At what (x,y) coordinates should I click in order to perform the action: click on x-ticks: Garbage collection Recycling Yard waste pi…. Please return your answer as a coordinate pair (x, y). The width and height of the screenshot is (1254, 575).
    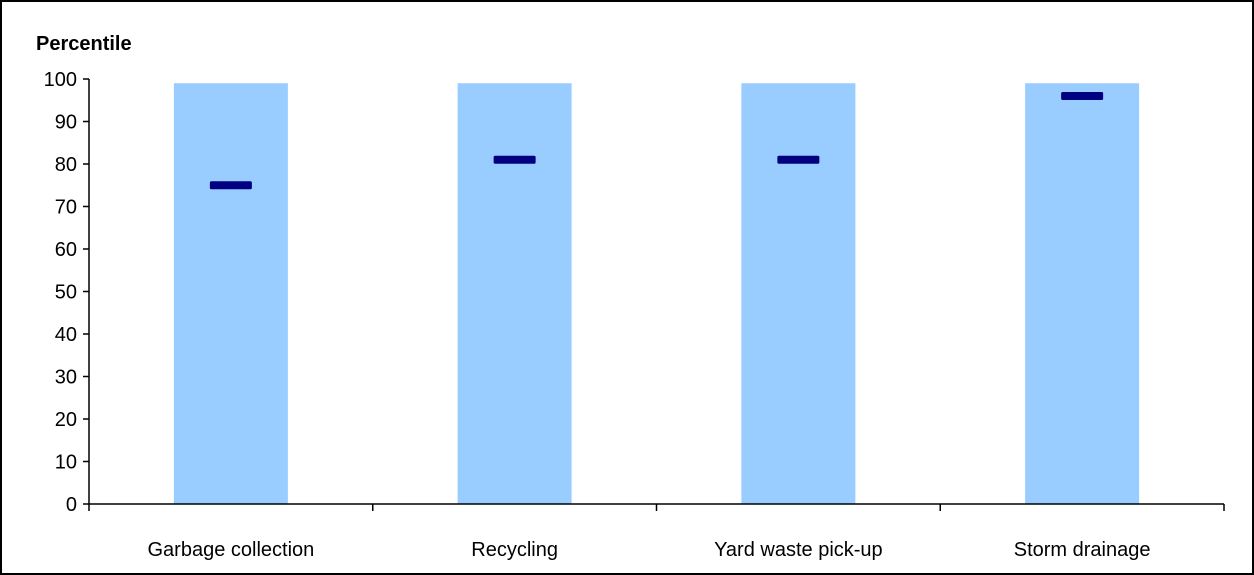
    Looking at the image, I should click on (656, 532).